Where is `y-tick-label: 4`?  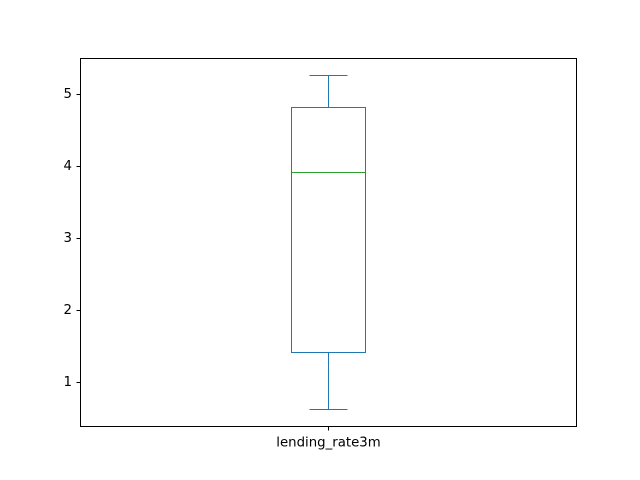
y-tick-label: 4 is located at coordinates (68, 166).